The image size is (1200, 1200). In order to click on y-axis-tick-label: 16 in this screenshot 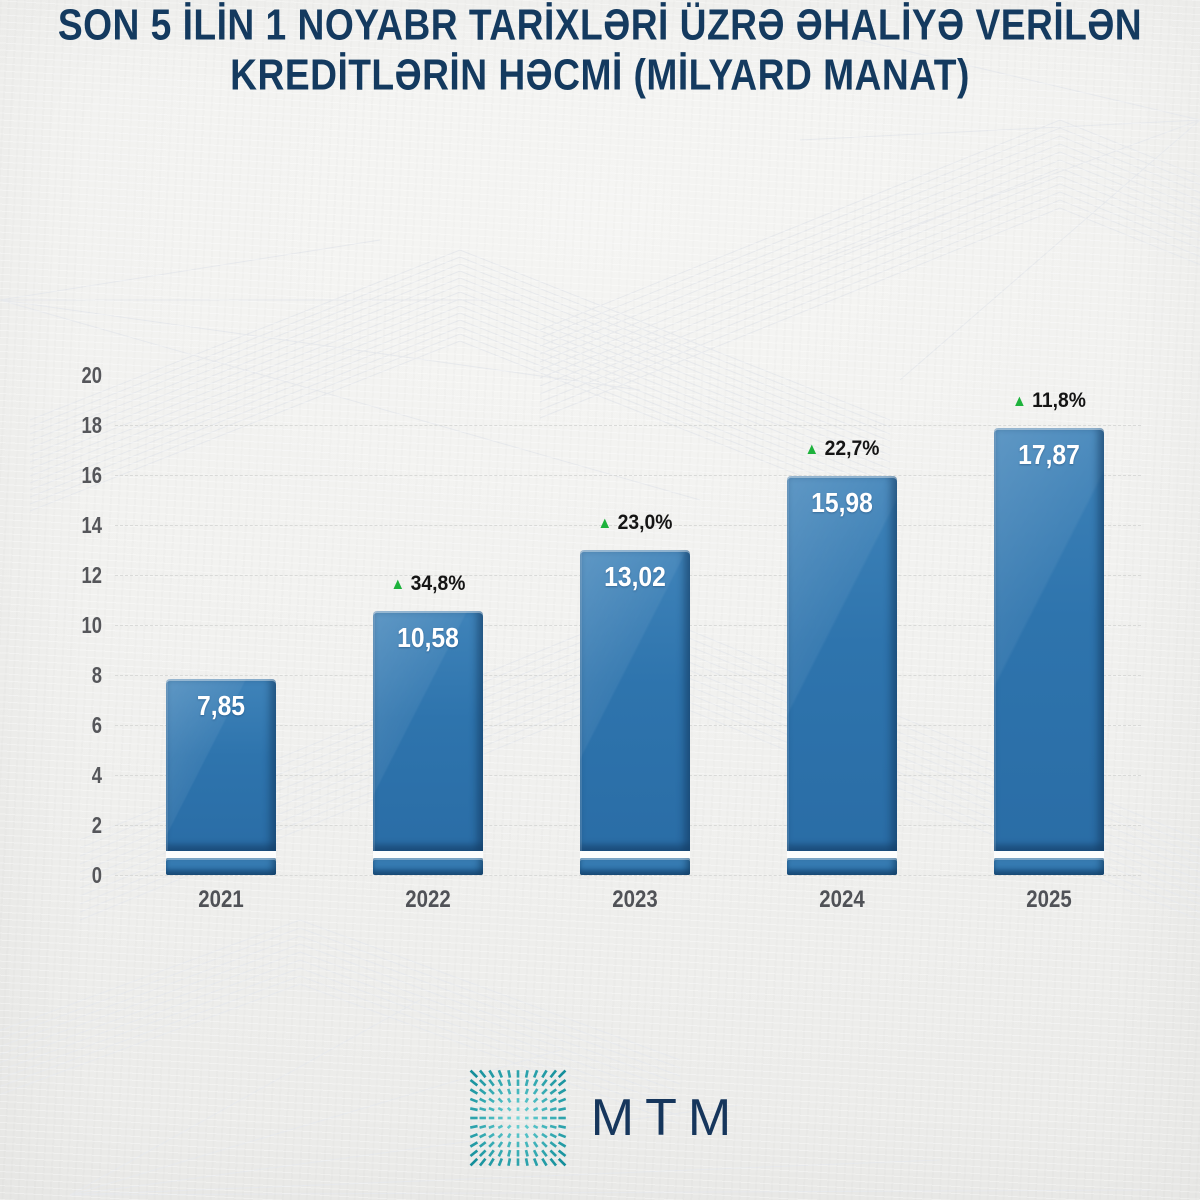, I will do `click(91, 475)`.